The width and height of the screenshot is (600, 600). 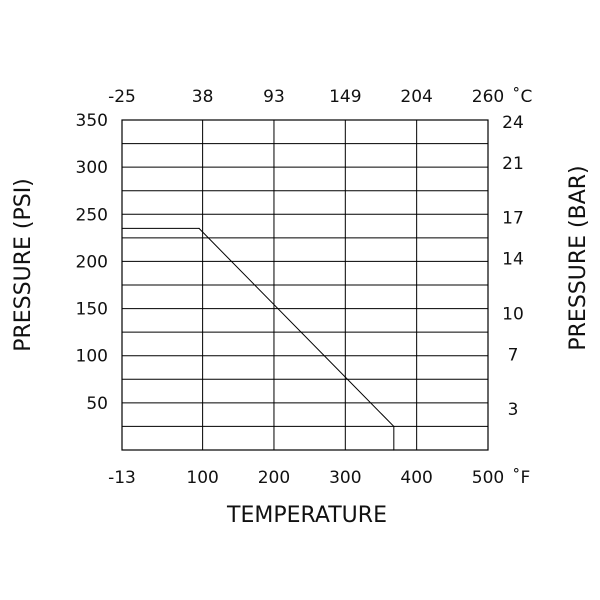 I want to click on y2-tick-label: 3, so click(x=513, y=410).